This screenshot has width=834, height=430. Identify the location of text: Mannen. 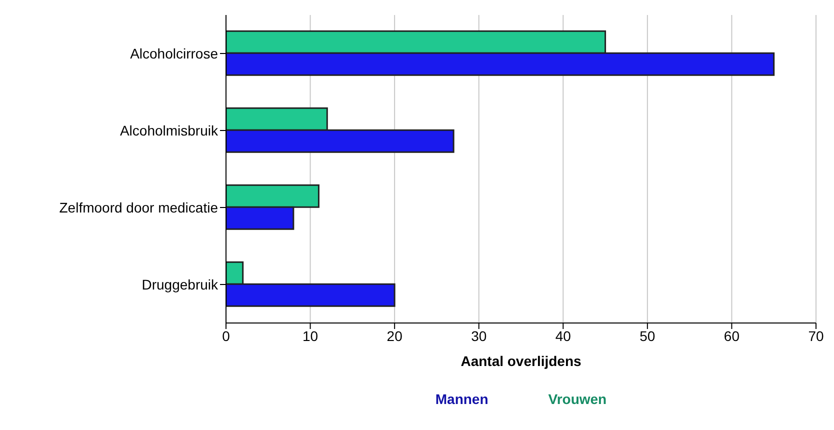
(461, 399).